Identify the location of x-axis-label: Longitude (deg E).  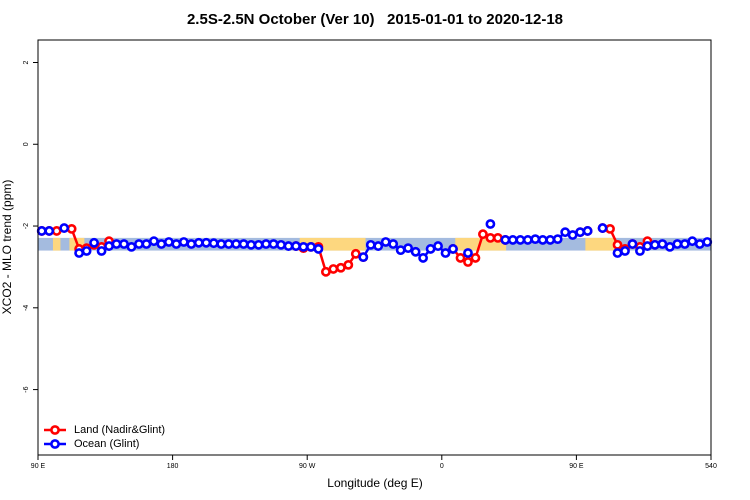
(374, 483).